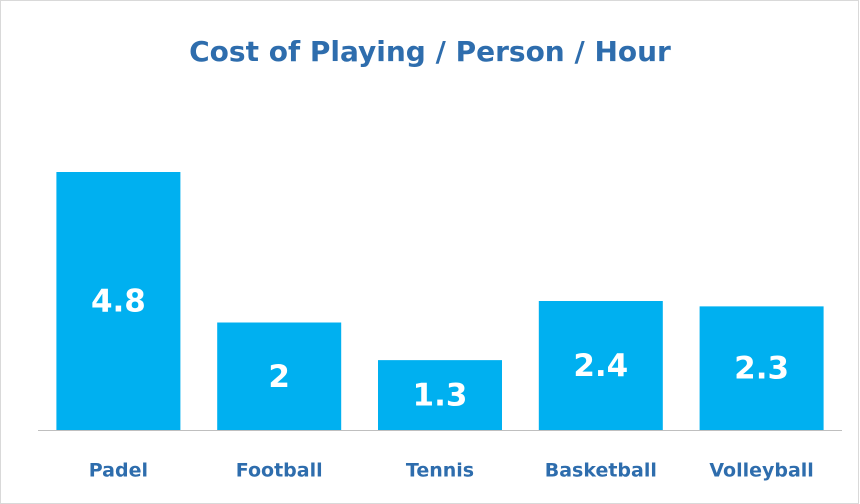 Image resolution: width=860 pixels, height=504 pixels. I want to click on value-label: 2.3, so click(761, 369).